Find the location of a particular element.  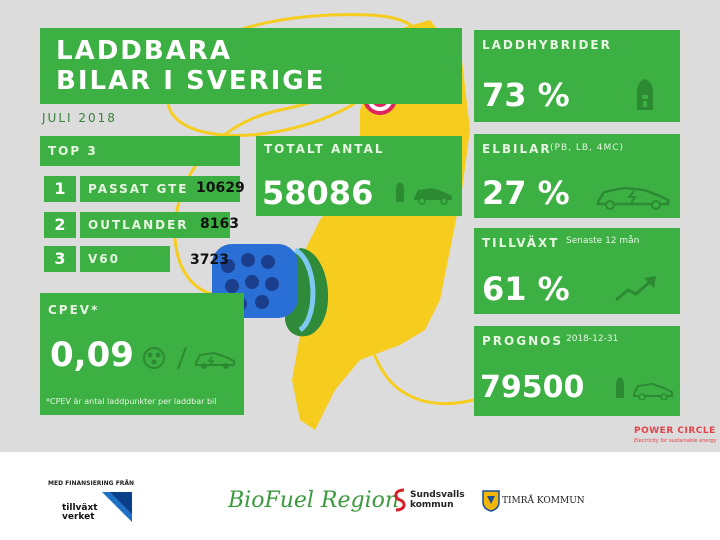

top3-title: TOP 3 is located at coordinates (73, 151).